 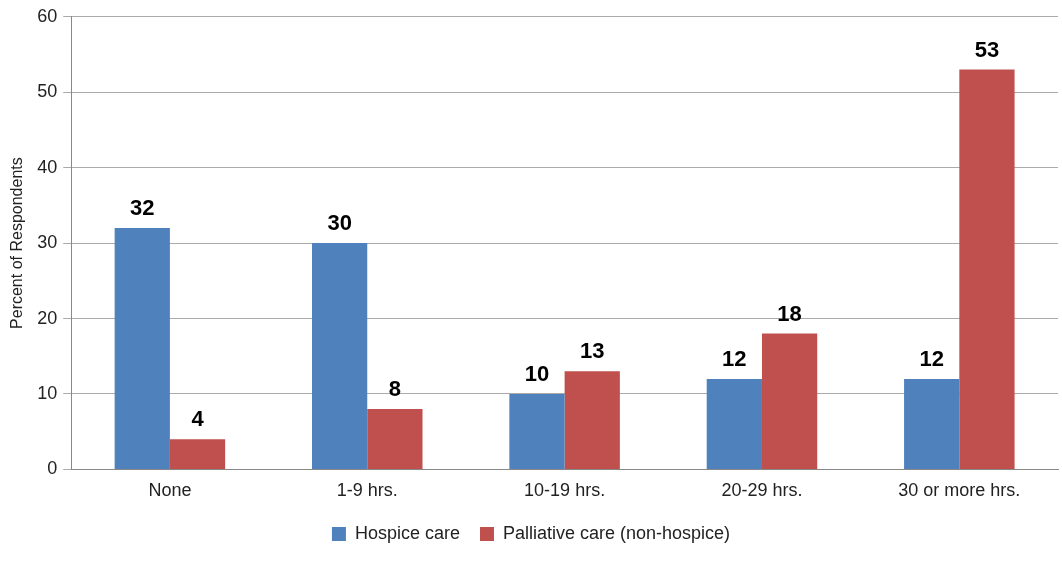 What do you see at coordinates (616, 532) in the screenshot?
I see `legend-label: Palliative care (non-hospice)` at bounding box center [616, 532].